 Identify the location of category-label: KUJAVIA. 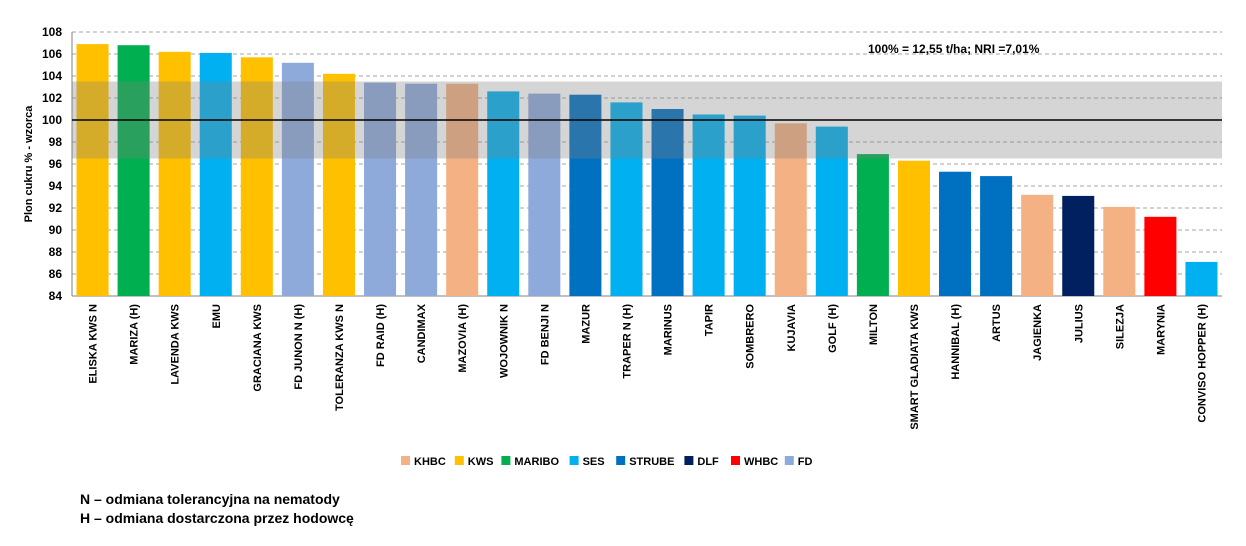
(792, 328).